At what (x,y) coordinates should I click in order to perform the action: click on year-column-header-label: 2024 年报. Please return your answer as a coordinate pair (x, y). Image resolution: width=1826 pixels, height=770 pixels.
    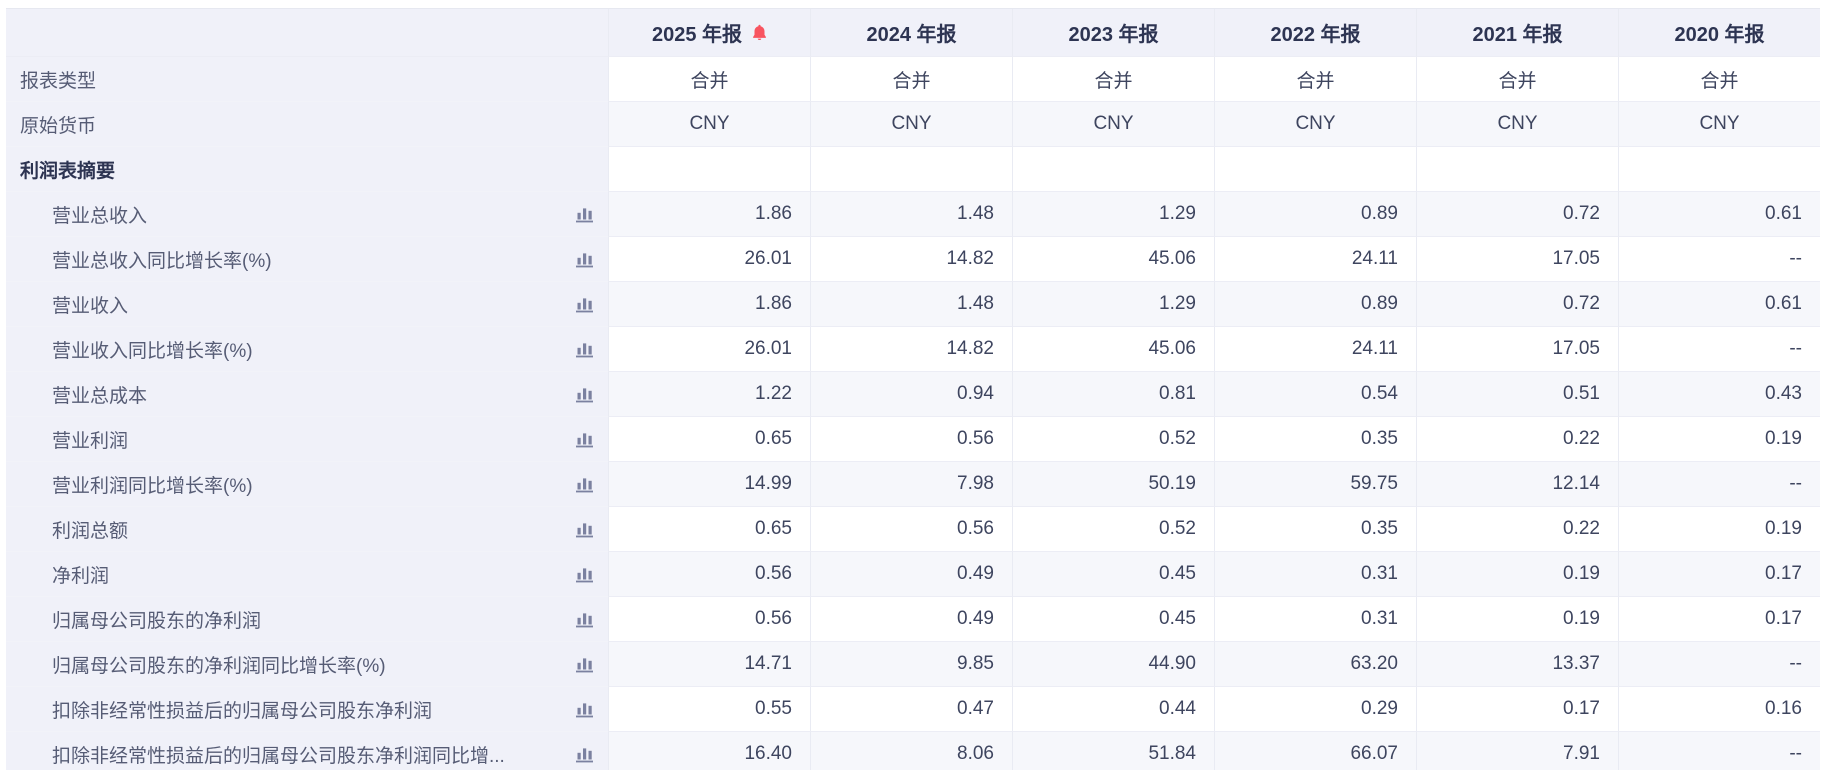
    Looking at the image, I should click on (911, 35).